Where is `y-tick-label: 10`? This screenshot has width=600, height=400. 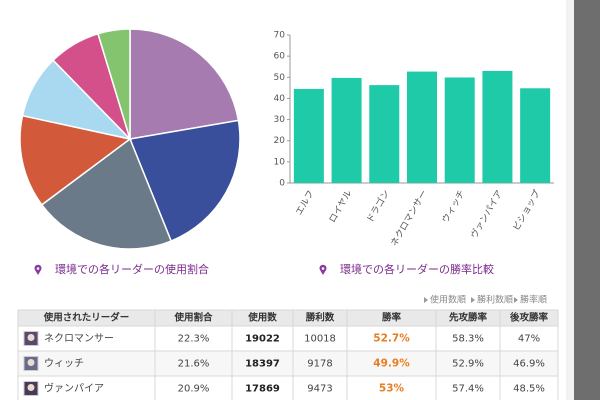 y-tick-label: 10 is located at coordinates (280, 162).